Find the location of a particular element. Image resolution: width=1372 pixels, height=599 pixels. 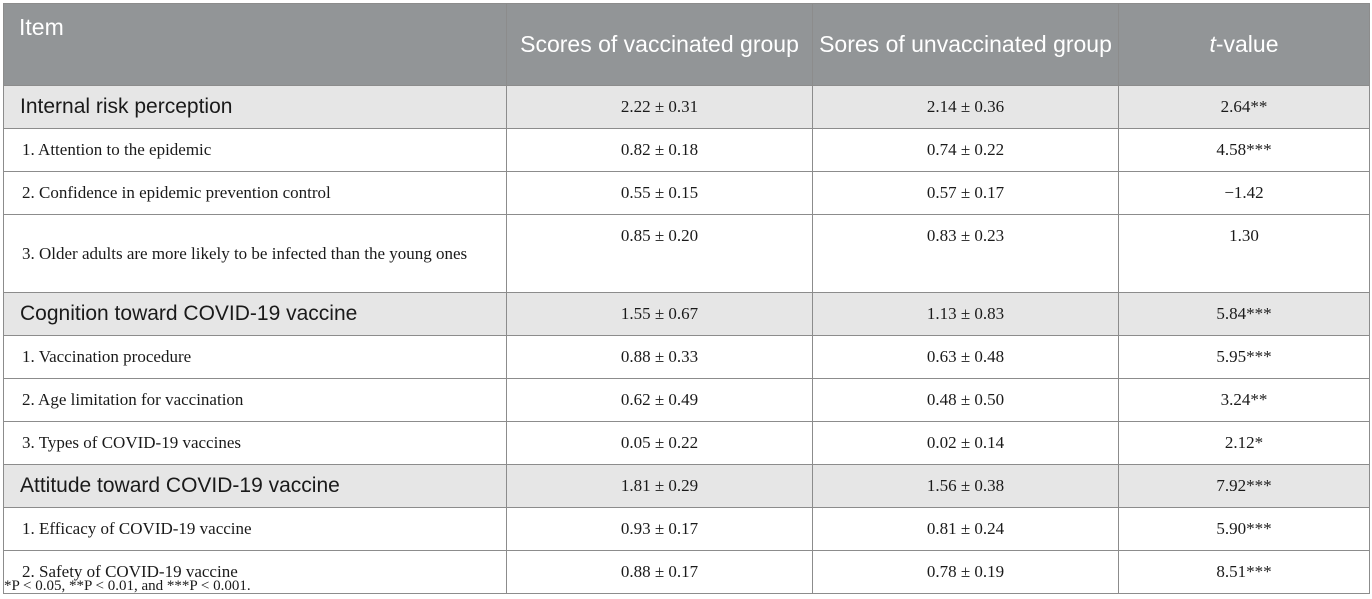

section-vaccinated: 2.22 ± 0.31 is located at coordinates (659, 107).